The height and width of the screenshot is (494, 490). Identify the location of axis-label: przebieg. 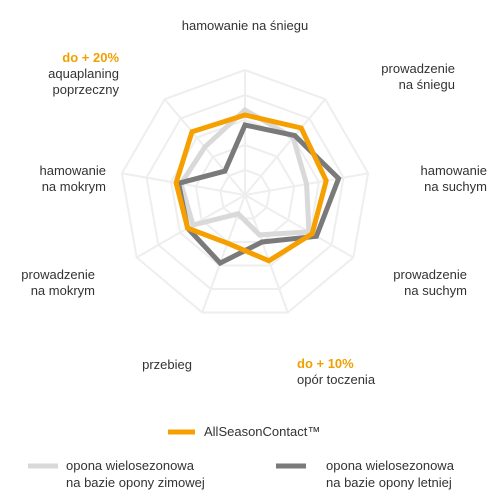
(167, 364).